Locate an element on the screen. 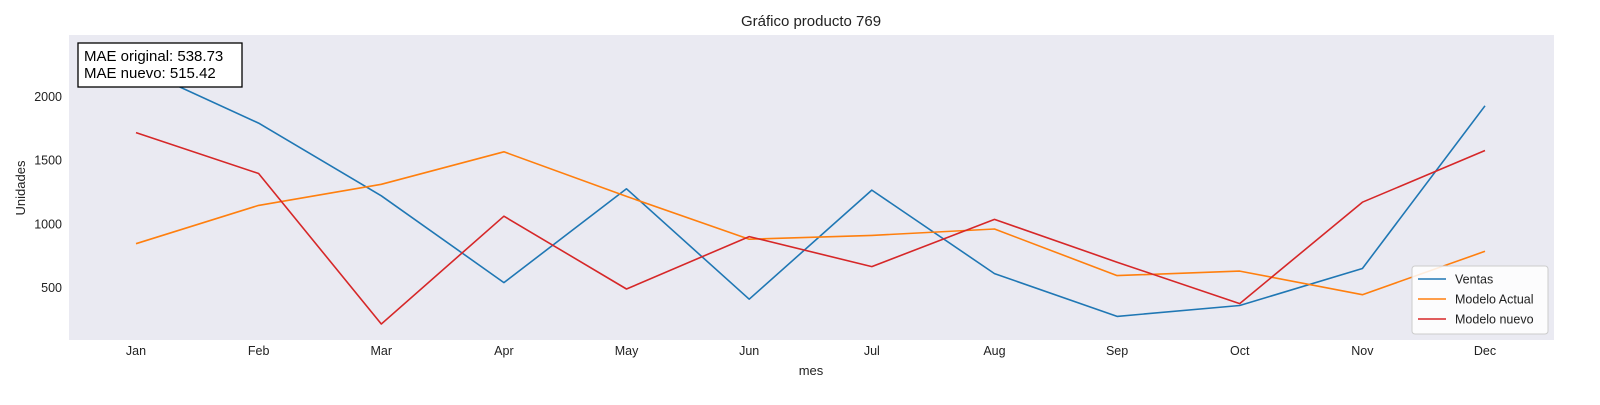  mae-original-text: MAE original: 538.73 is located at coordinates (153, 56).